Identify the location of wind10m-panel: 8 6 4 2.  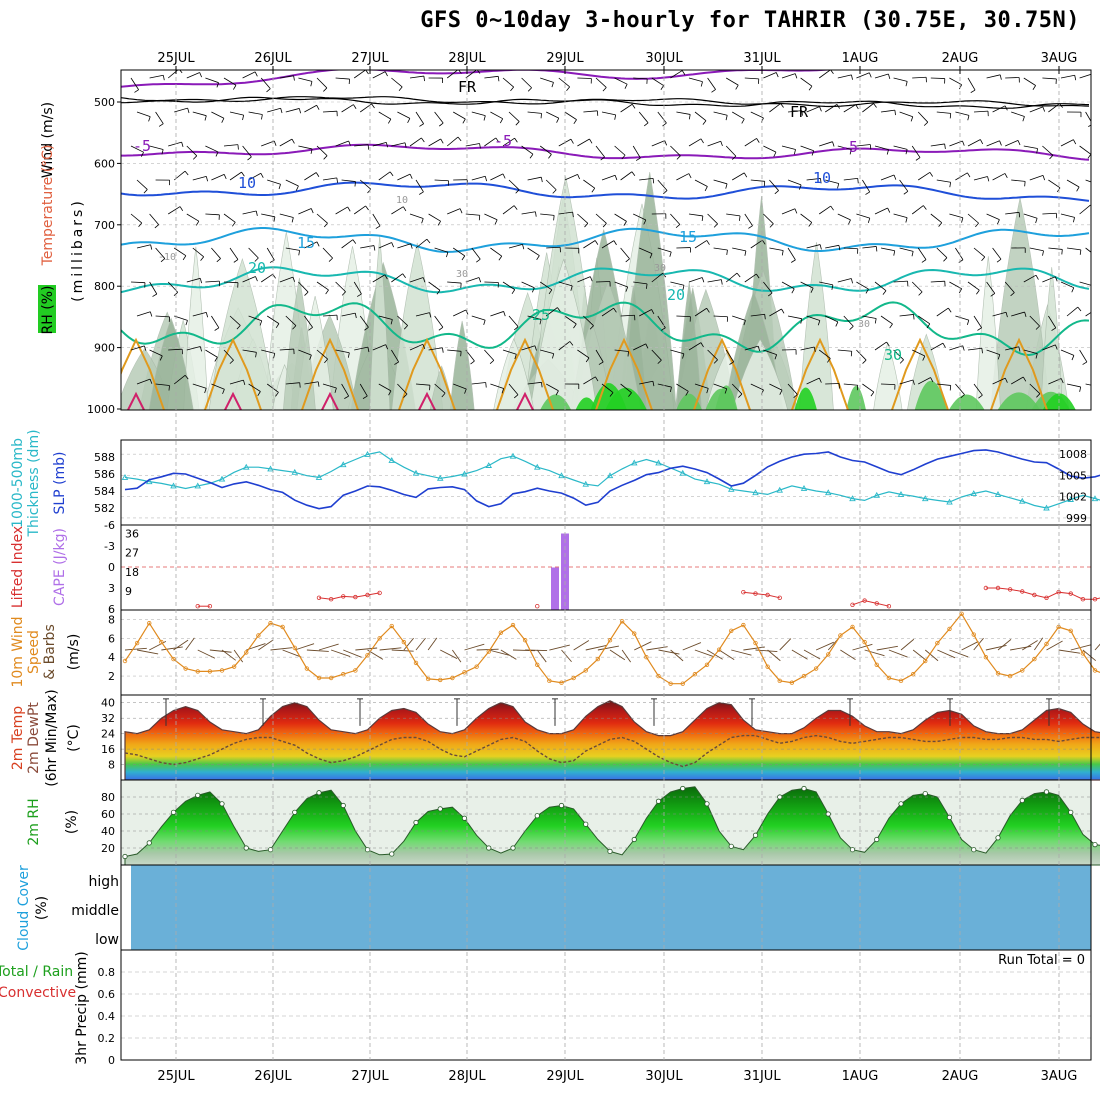
(604, 648).